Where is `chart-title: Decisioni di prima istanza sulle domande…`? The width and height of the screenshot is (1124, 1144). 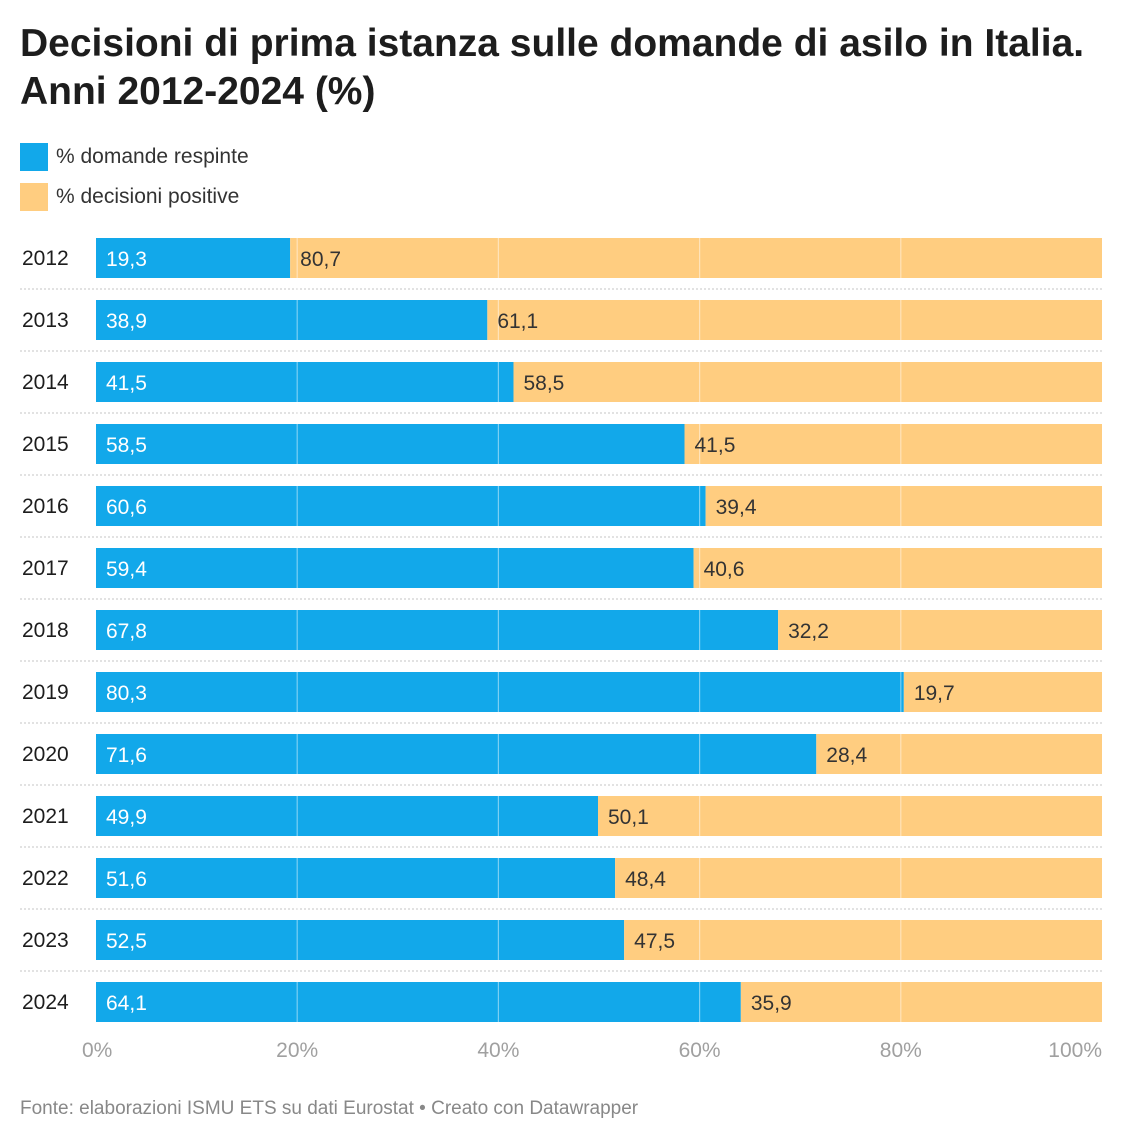 chart-title: Decisioni di prima istanza sulle domande… is located at coordinates (552, 67).